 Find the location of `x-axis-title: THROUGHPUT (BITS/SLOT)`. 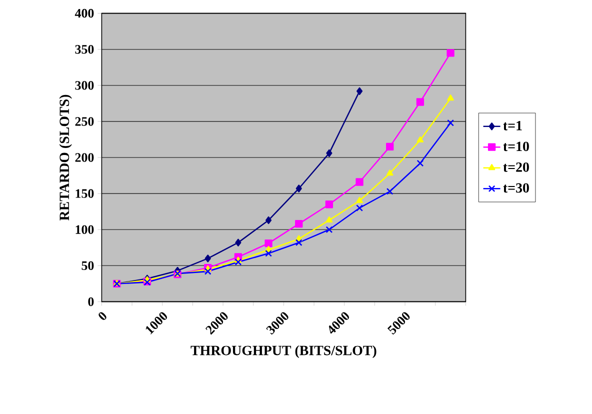

x-axis-title: THROUGHPUT (BITS/SLOT) is located at coordinates (283, 351).